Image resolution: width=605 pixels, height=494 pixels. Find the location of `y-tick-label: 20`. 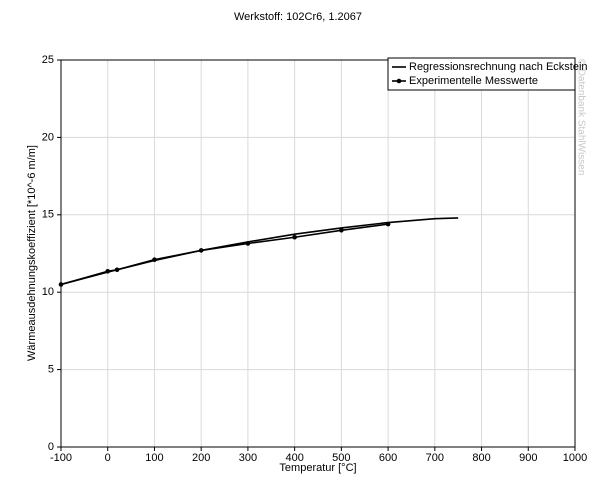

y-tick-label: 20 is located at coordinates (48, 137).